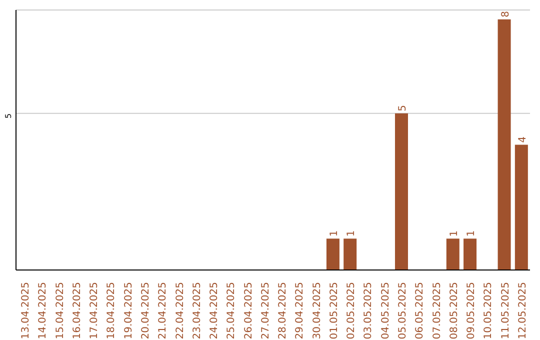  Describe the element at coordinates (94, 311) in the screenshot. I see `x-tick-label: 17.04.2025` at that location.